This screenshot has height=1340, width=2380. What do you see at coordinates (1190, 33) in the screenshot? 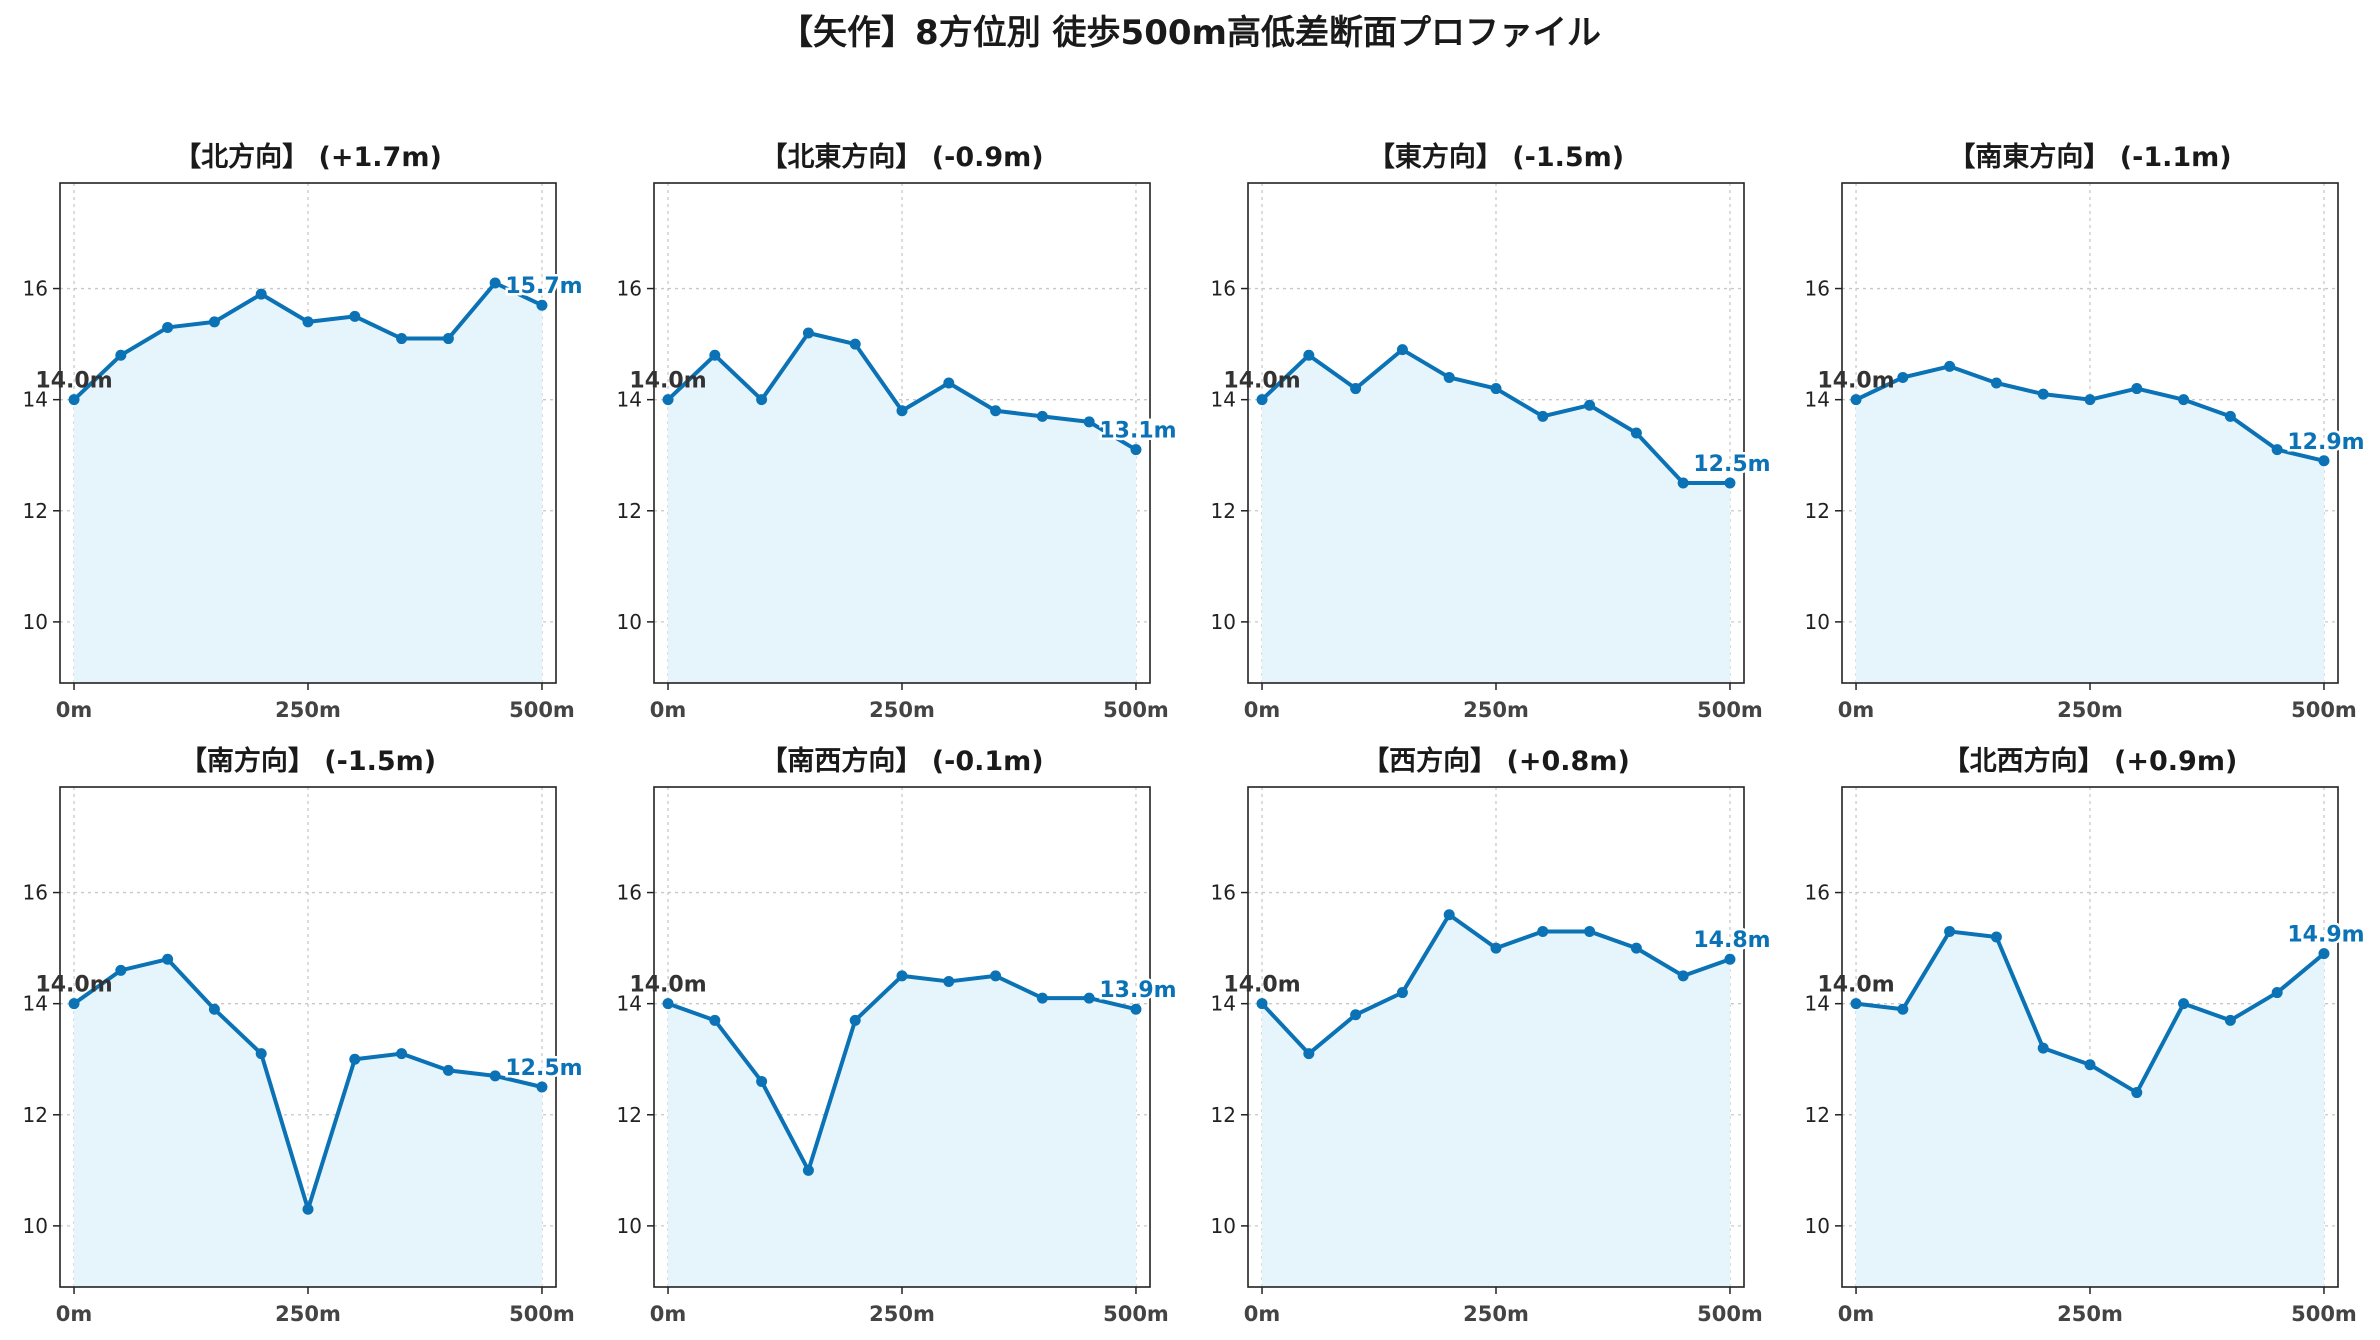
I see `figure-title: 【矢作】8方位別 徒歩500m高低差断面プロファイル` at bounding box center [1190, 33].